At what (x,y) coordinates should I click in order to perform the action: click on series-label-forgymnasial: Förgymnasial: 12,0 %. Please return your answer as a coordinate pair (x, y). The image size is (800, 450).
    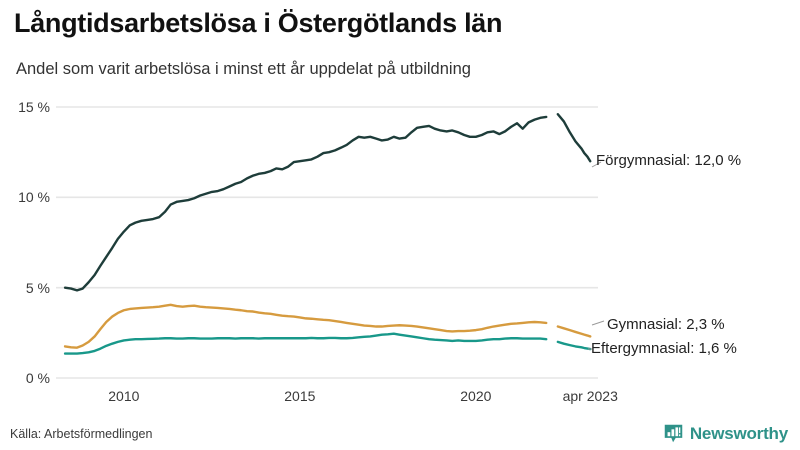
    Looking at the image, I should click on (669, 160).